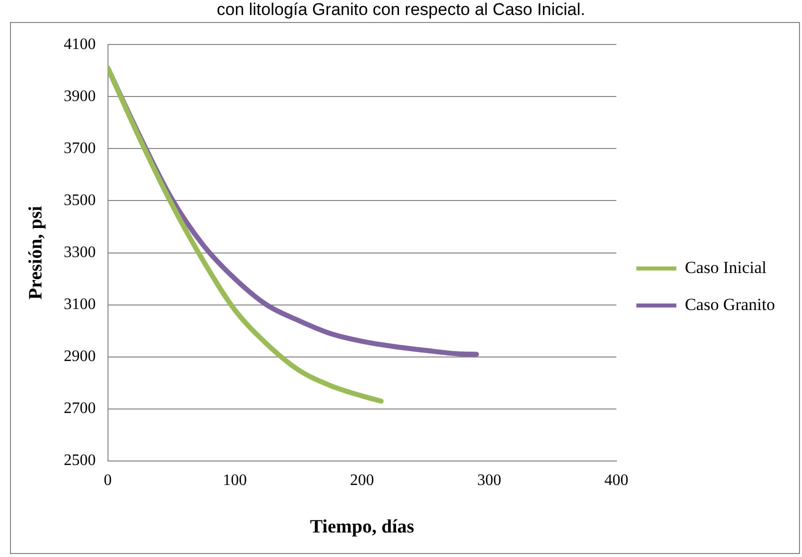  I want to click on y-tick-label: 2900, so click(80, 357).